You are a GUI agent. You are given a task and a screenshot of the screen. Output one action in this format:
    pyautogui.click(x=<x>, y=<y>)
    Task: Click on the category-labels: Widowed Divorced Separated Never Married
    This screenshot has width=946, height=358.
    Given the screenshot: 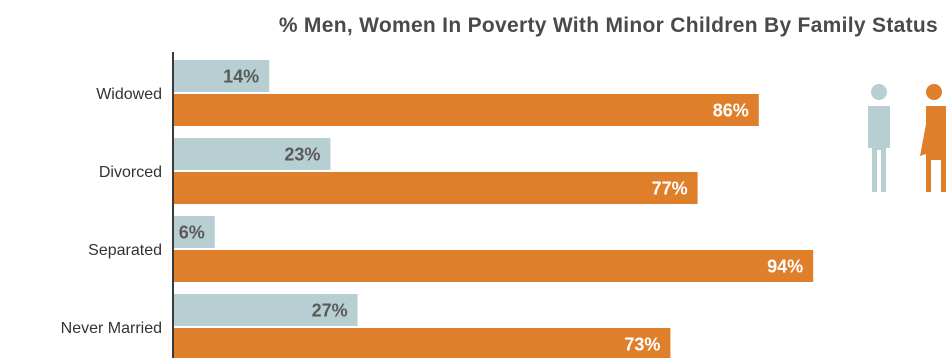 What is the action you would take?
    pyautogui.click(x=111, y=211)
    